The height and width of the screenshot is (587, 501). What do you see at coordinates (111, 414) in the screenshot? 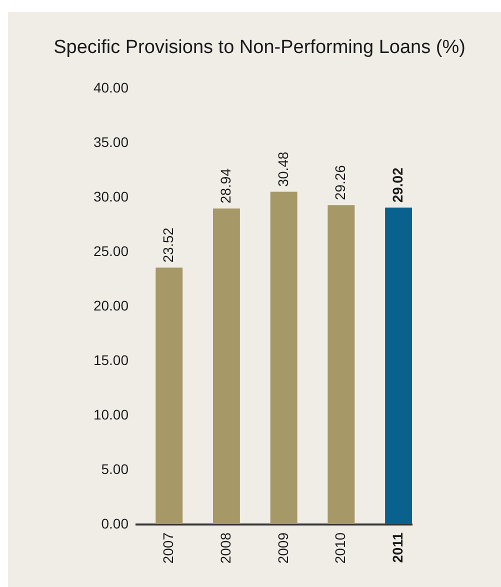
I see `y-tick-label: 10.00` at bounding box center [111, 414].